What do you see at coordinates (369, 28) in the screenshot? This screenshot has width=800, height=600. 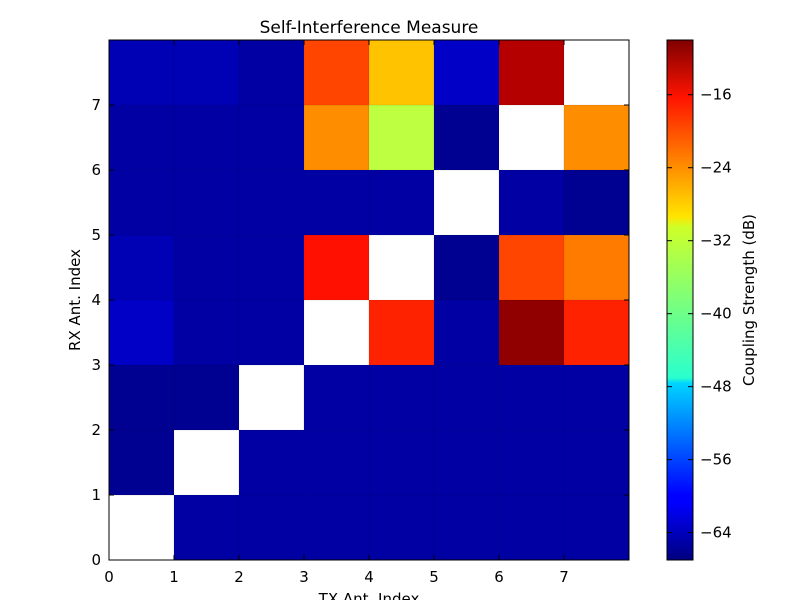 I see `chart-title: Self-Interference Measure` at bounding box center [369, 28].